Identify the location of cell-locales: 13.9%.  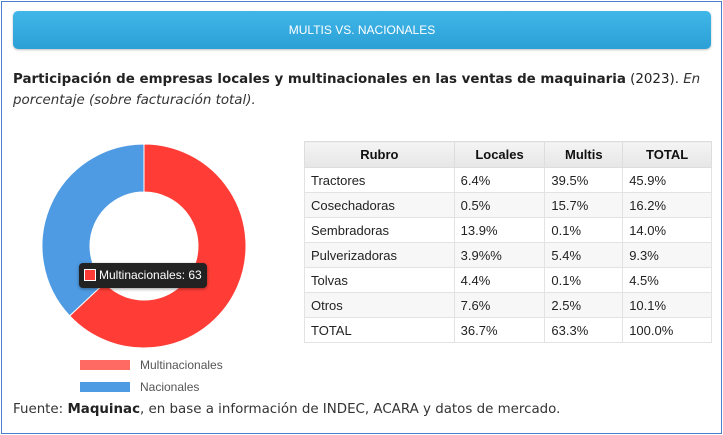
(499, 230).